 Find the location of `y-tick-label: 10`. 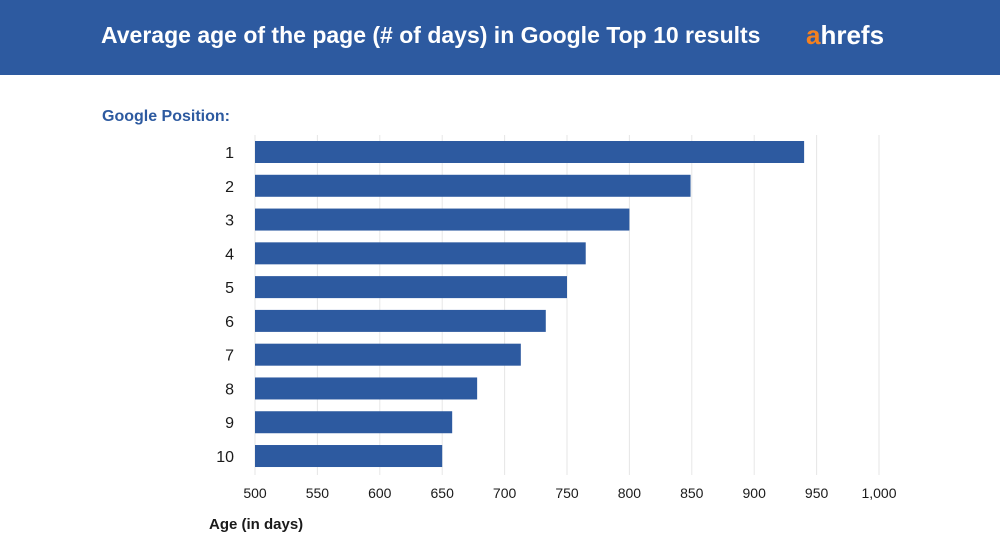

y-tick-label: 10 is located at coordinates (225, 457).